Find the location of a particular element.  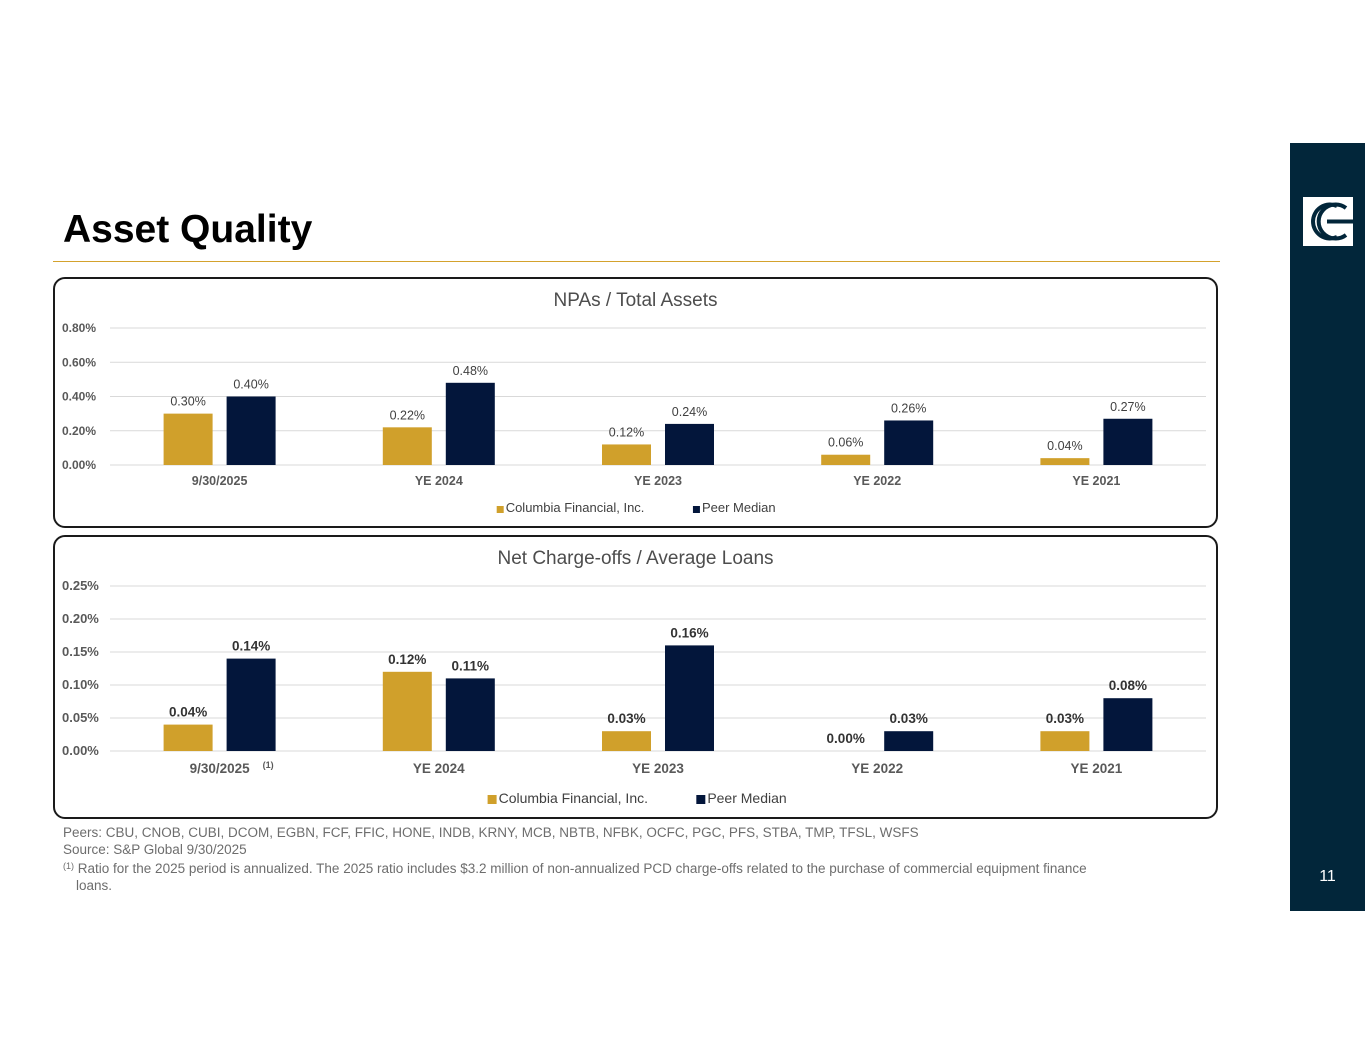

chart-title: Net Charge-offs / Average Loans is located at coordinates (635, 558).